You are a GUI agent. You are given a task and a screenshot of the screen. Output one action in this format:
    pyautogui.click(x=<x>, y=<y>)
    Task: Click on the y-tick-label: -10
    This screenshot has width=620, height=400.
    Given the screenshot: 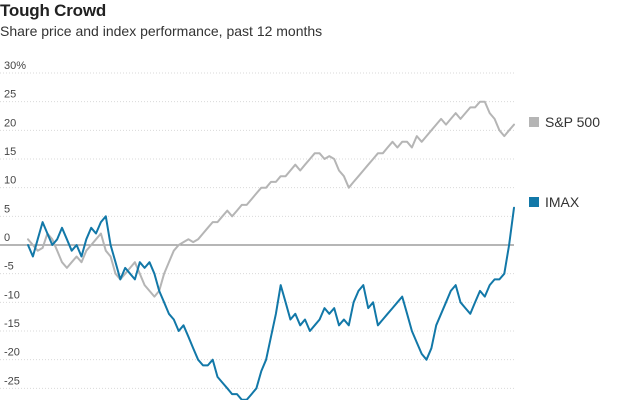 What is the action you would take?
    pyautogui.click(x=12, y=295)
    